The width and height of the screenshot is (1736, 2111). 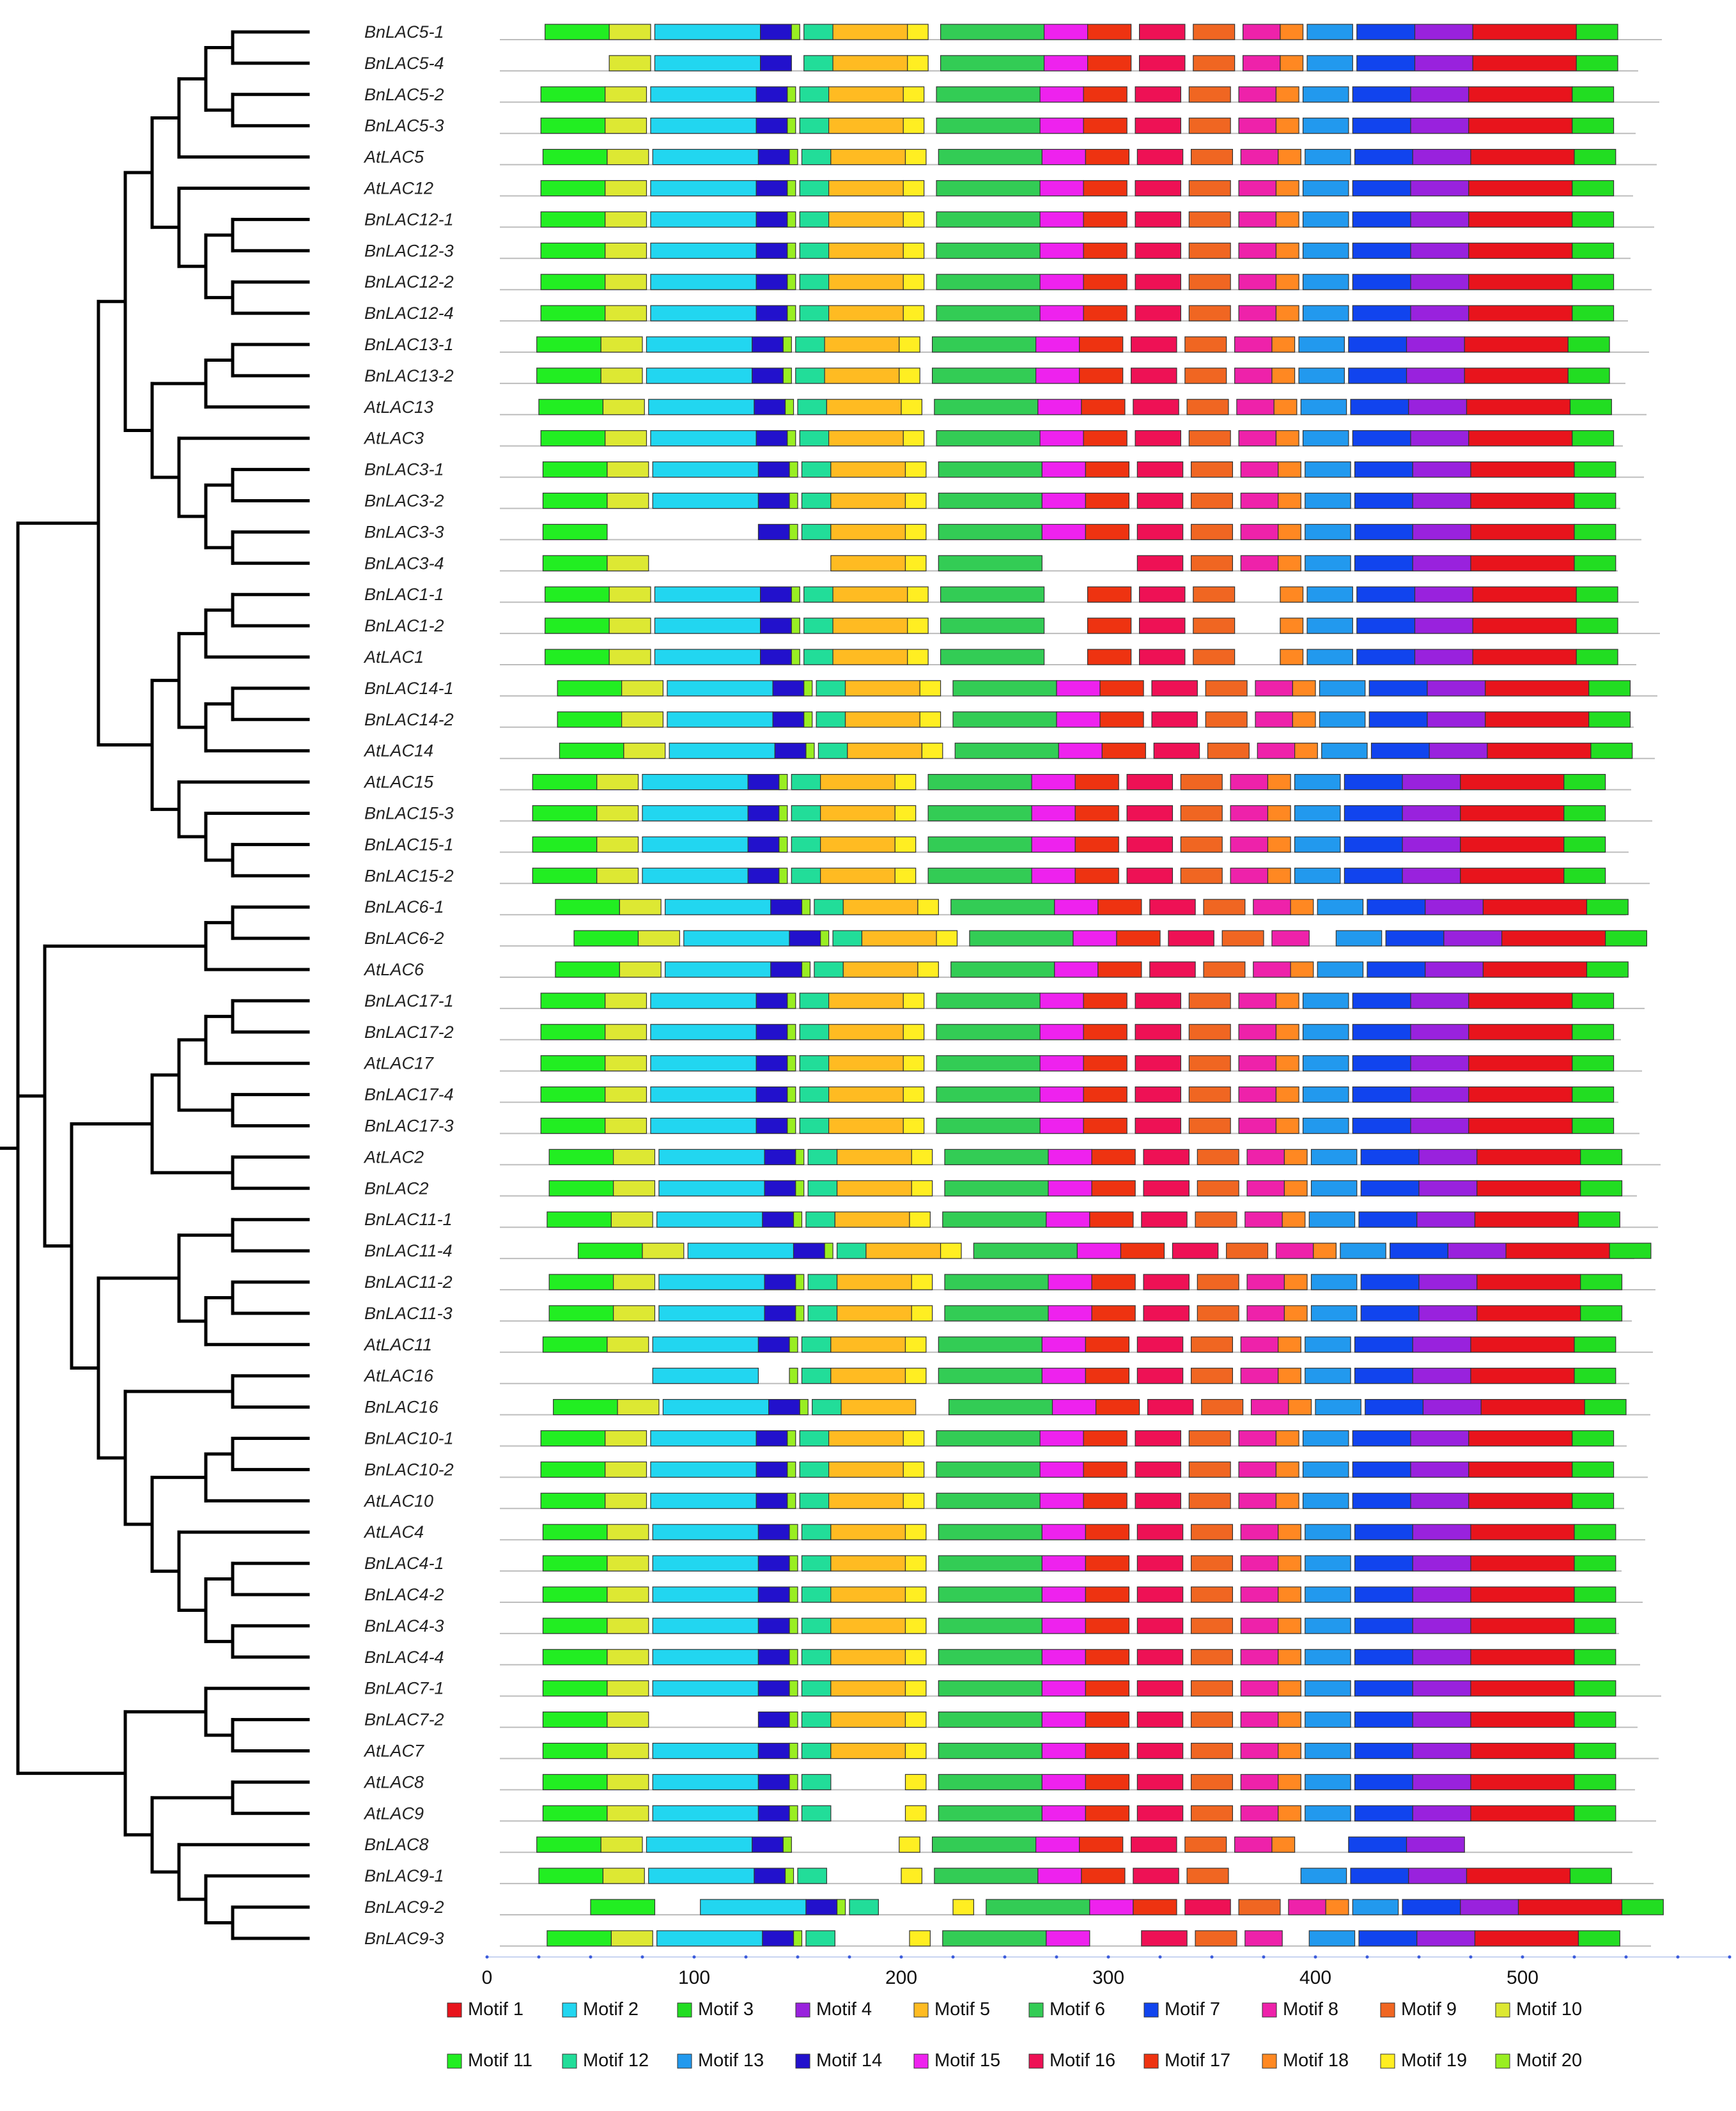 I want to click on legend-label: Motif 2, so click(x=611, y=2009).